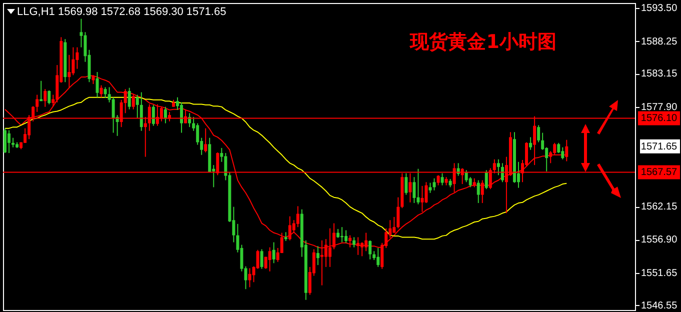 Image resolution: width=681 pixels, height=312 pixels. I want to click on y-tick-label: 1583.15, so click(659, 74).